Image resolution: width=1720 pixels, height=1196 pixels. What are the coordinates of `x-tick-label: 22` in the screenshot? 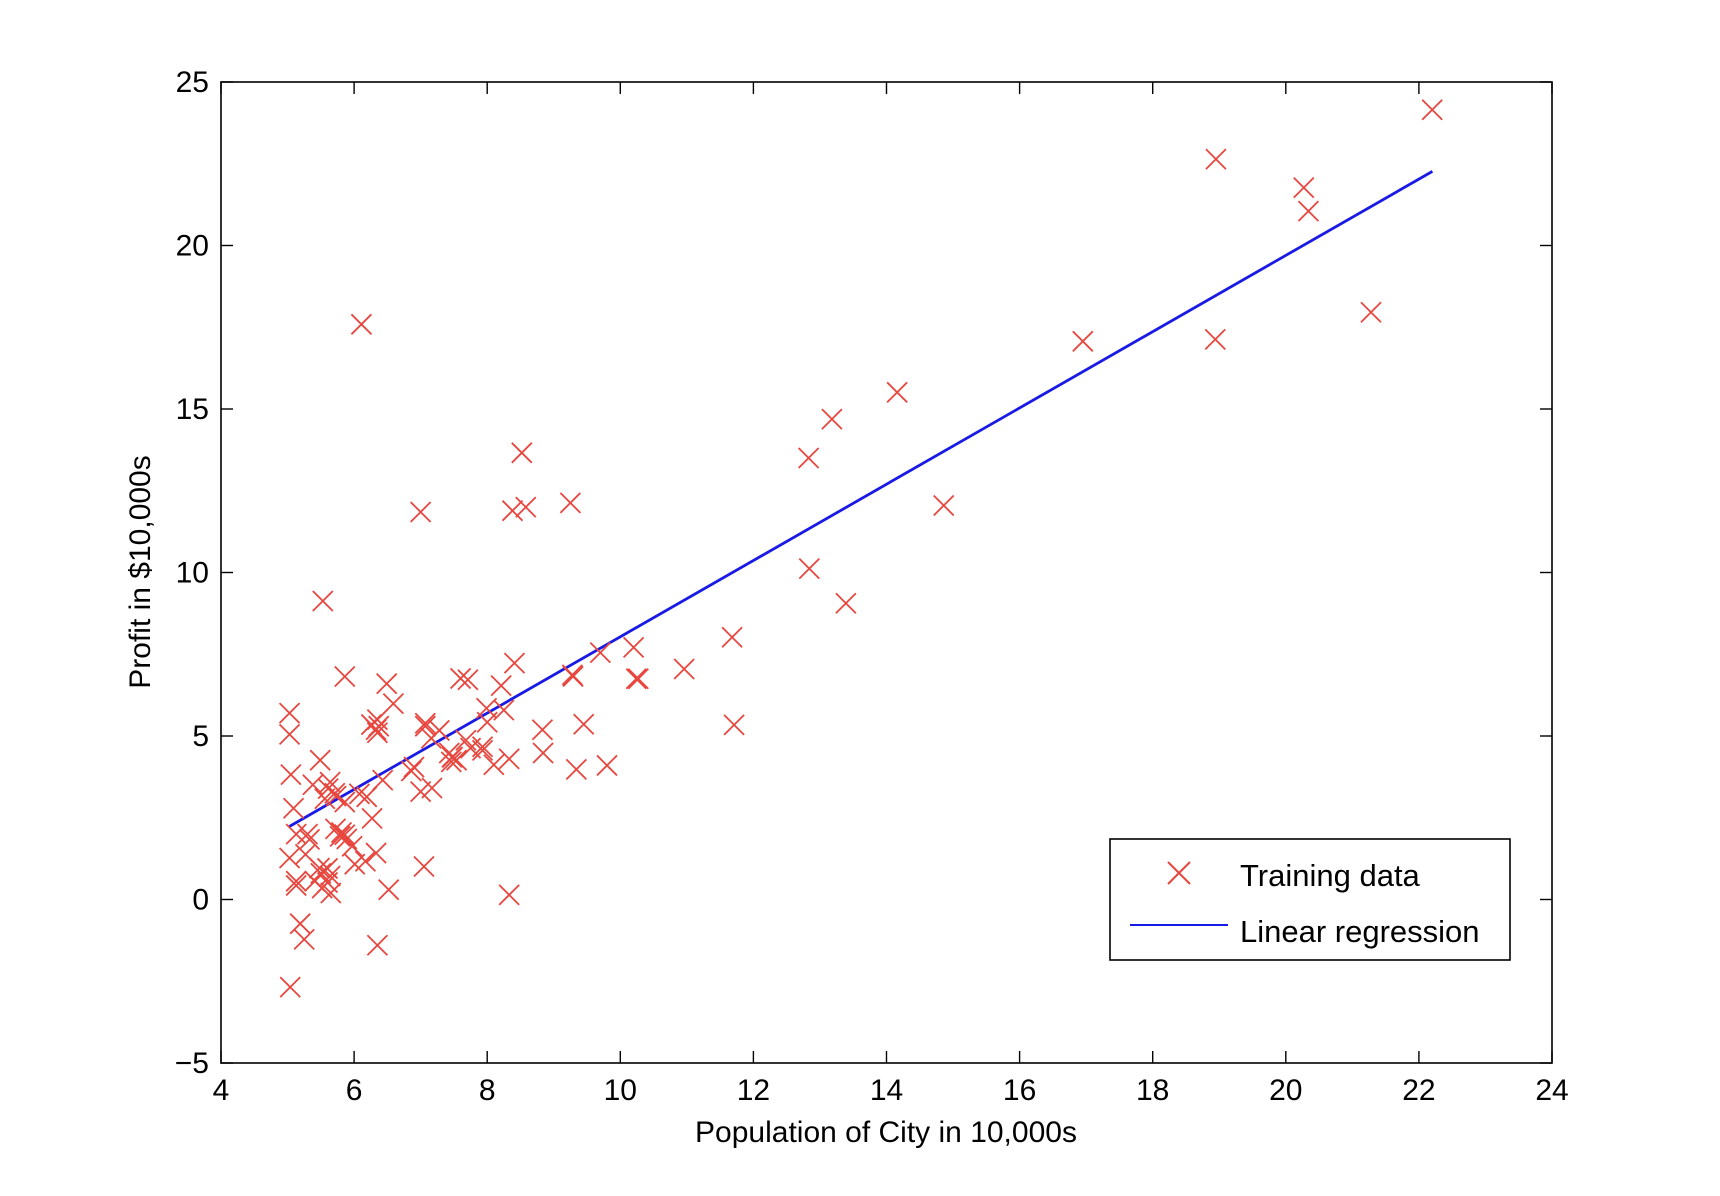 It's located at (1418, 1090).